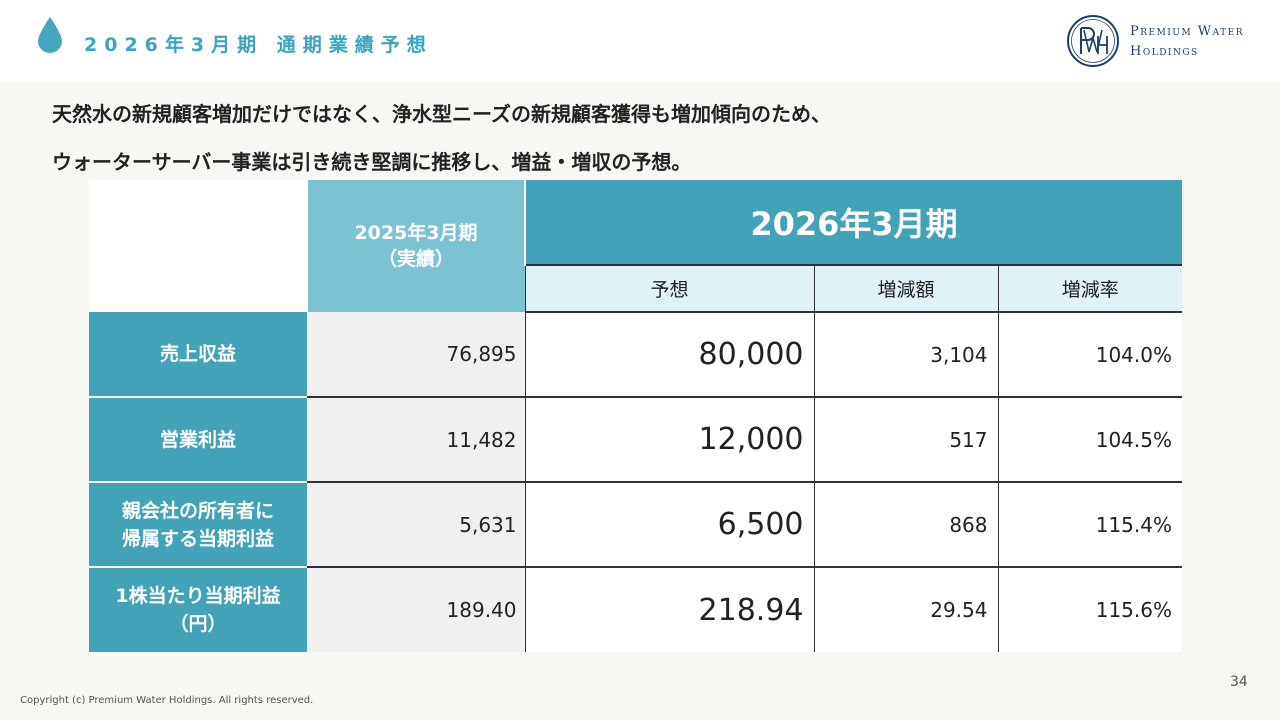 The height and width of the screenshot is (720, 1280). I want to click on water-drop-icon, so click(50, 35).